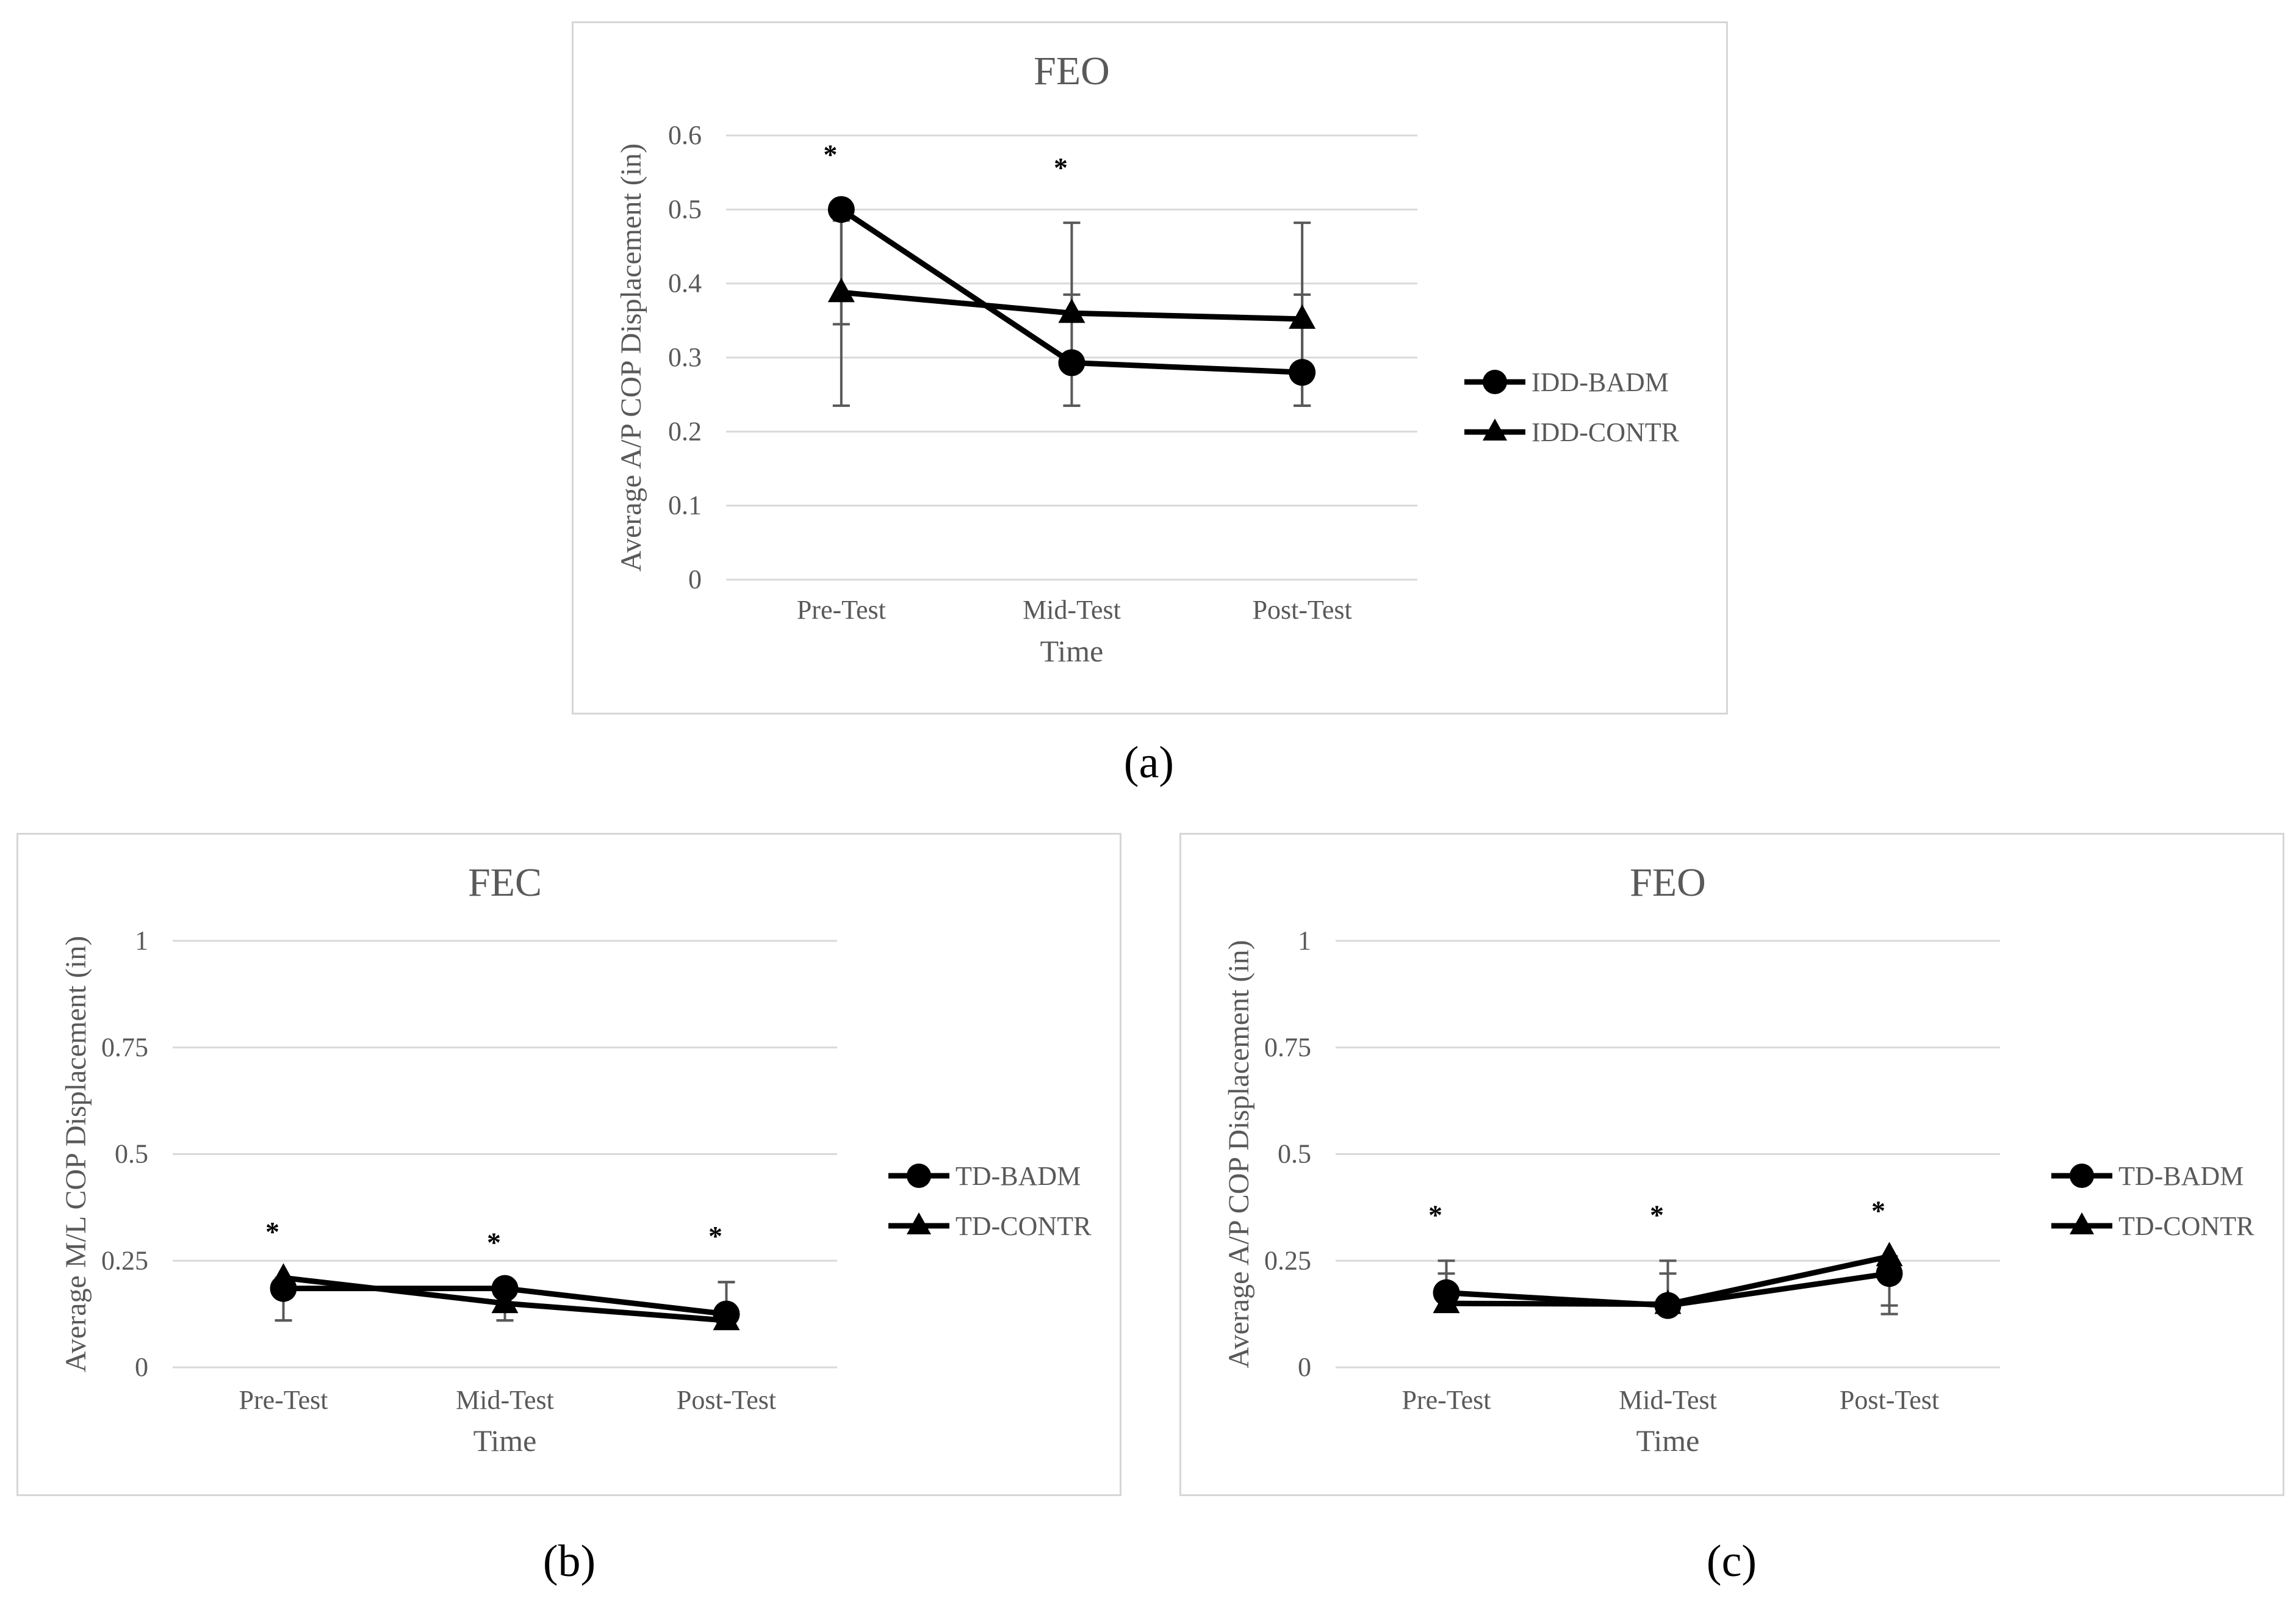  I want to click on y-tick-label: 0.4, so click(685, 283).